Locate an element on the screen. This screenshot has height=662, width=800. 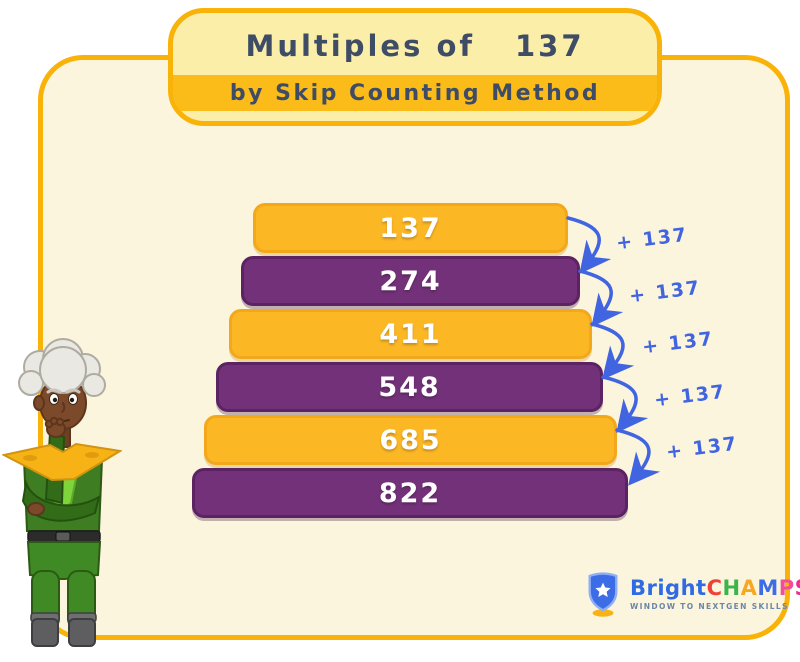
multiple-value: 274 is located at coordinates (410, 281).